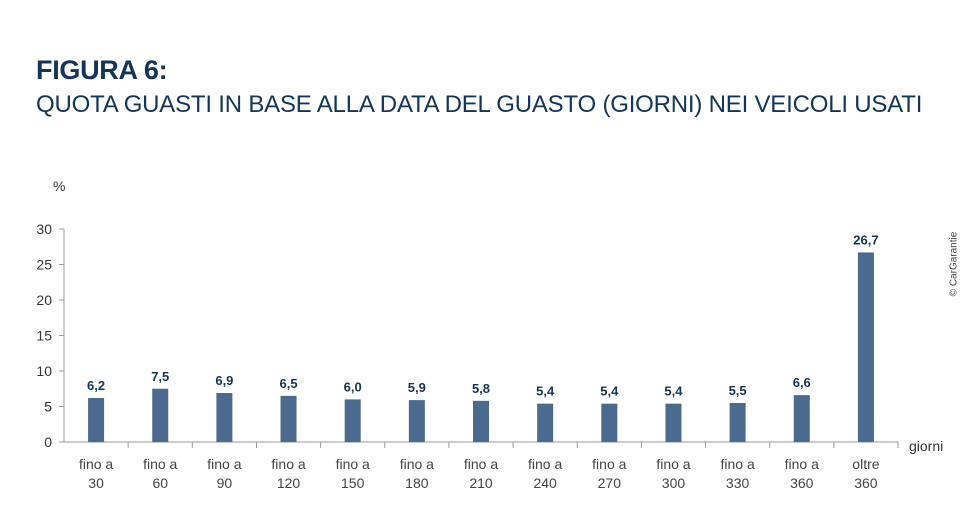 The height and width of the screenshot is (523, 978). Describe the element at coordinates (59, 186) in the screenshot. I see `y-axis-unit-label: %` at that location.